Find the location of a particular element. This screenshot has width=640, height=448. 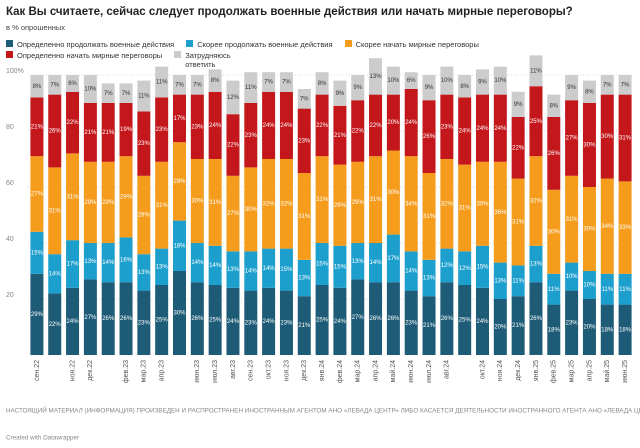

x-tick-label: окт.23 is located at coordinates (268, 369).